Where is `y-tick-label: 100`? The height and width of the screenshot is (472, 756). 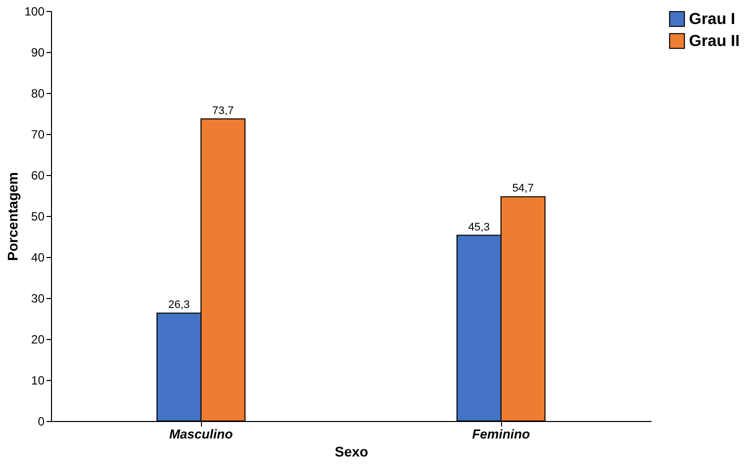
y-tick-label: 100 is located at coordinates (34, 11).